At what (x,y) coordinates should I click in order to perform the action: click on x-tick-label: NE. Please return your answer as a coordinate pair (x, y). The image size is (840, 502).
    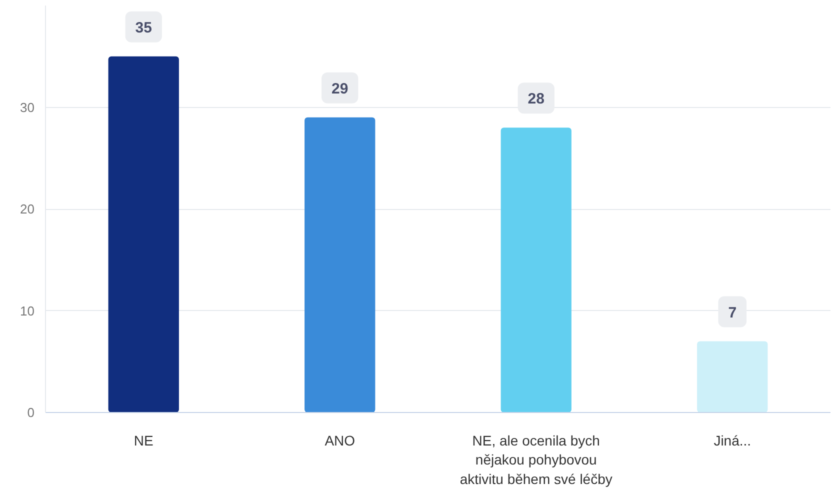
    Looking at the image, I should click on (144, 440).